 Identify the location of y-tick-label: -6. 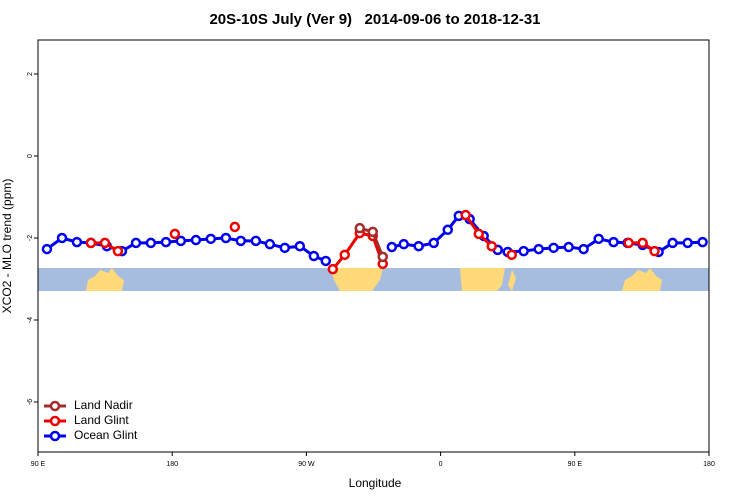
(30, 402).